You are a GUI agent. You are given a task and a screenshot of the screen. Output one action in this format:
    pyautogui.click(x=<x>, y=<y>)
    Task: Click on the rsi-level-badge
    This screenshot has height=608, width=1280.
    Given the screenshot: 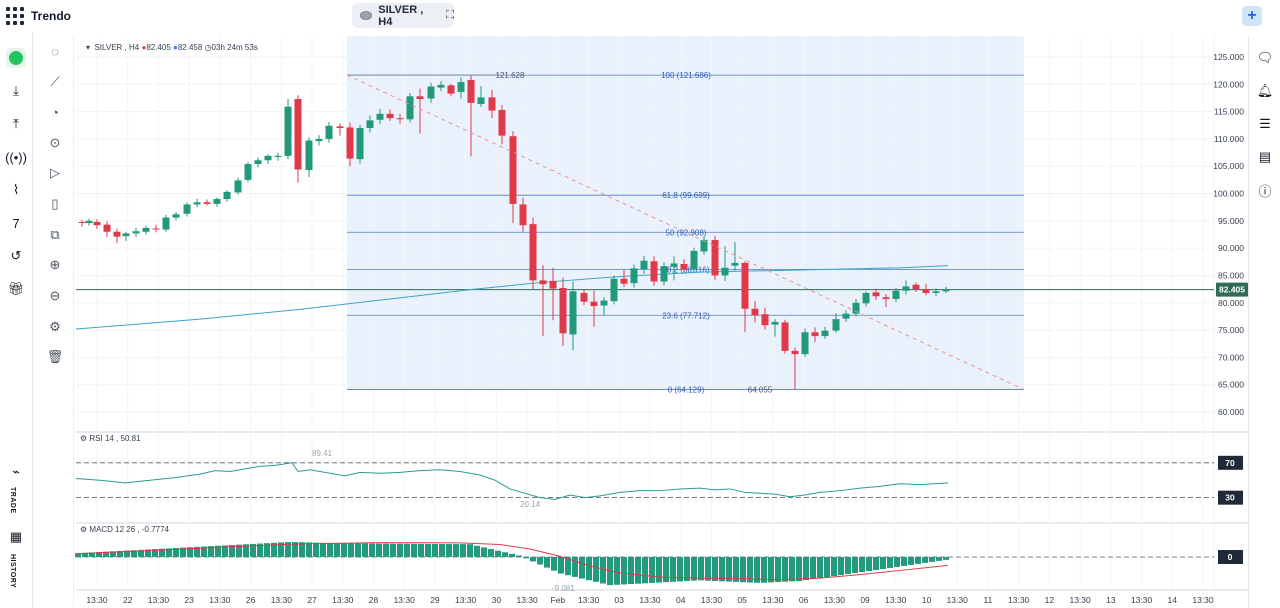 What is the action you would take?
    pyautogui.click(x=1230, y=497)
    